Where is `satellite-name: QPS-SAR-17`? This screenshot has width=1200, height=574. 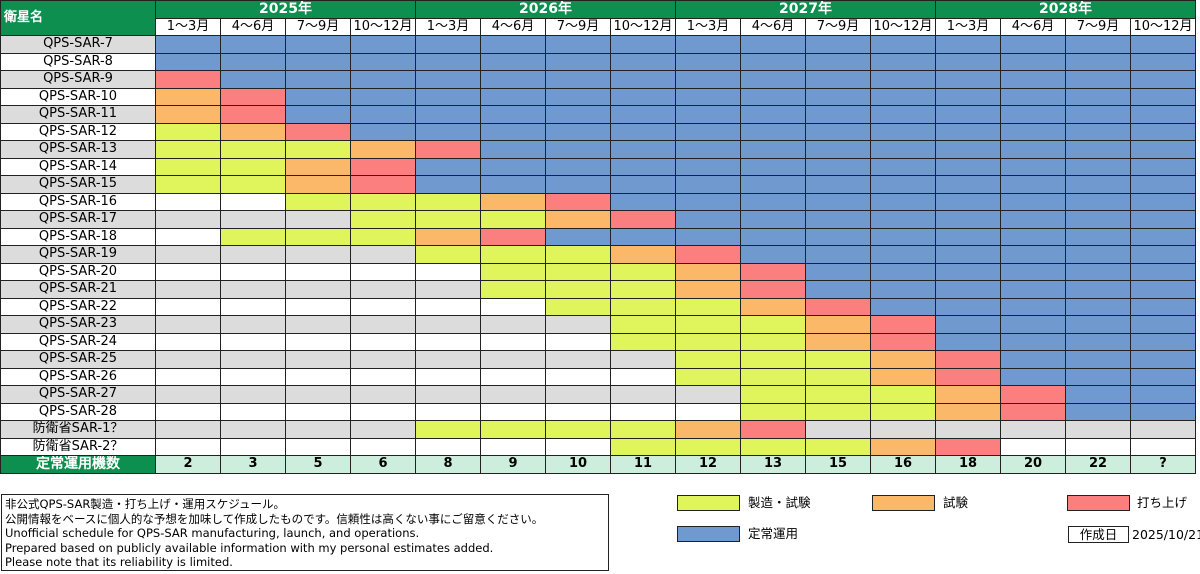 satellite-name: QPS-SAR-17 is located at coordinates (78, 219).